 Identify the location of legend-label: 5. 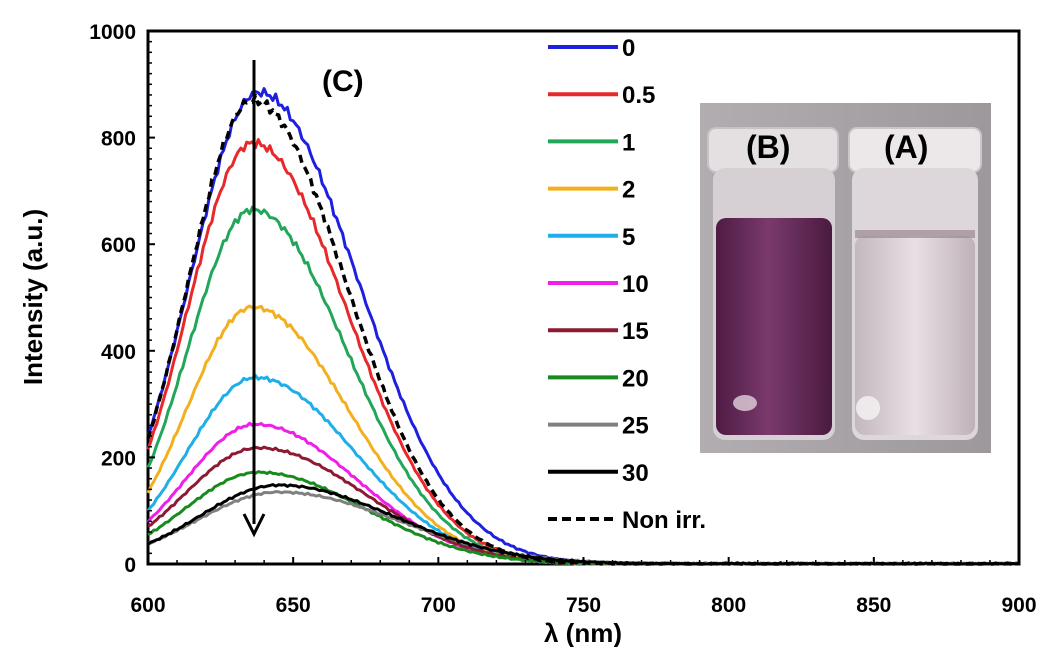
(628, 237).